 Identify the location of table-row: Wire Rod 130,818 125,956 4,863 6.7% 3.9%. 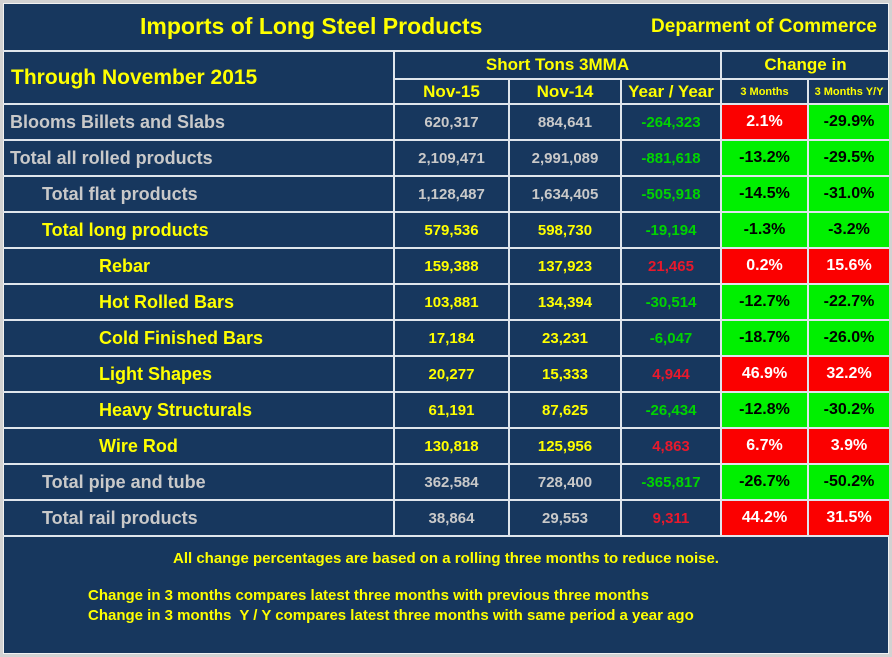
(446, 447).